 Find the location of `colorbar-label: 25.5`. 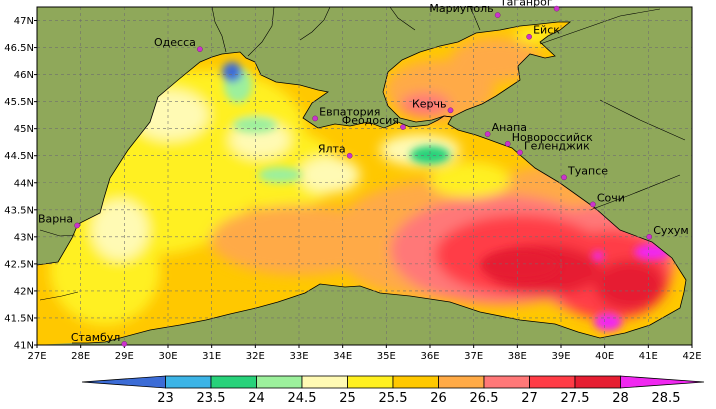

colorbar-label: 25.5 is located at coordinates (393, 398).